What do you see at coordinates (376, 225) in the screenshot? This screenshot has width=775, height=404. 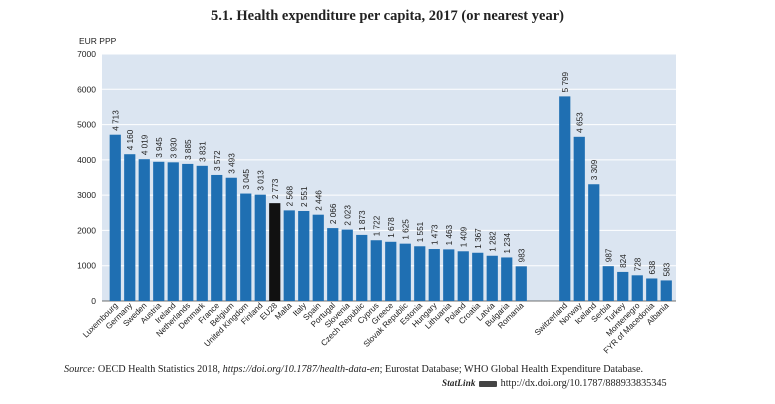 I see `data-label: 1 722` at bounding box center [376, 225].